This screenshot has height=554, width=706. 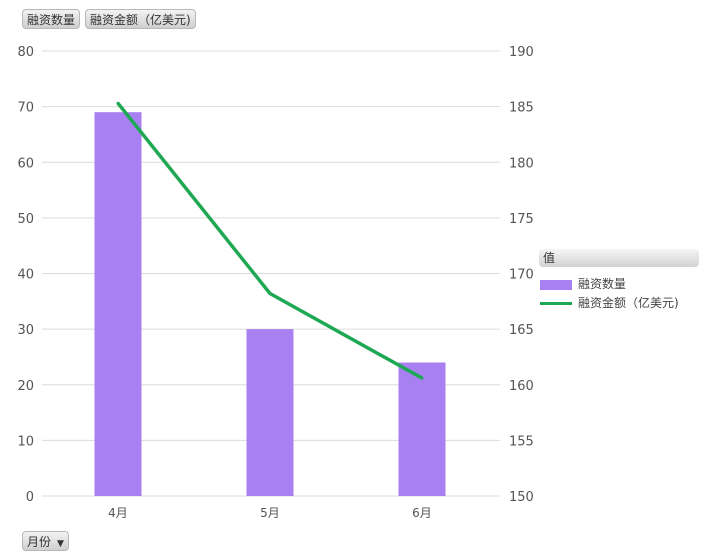 I want to click on month-label: 月份, so click(x=39, y=542).